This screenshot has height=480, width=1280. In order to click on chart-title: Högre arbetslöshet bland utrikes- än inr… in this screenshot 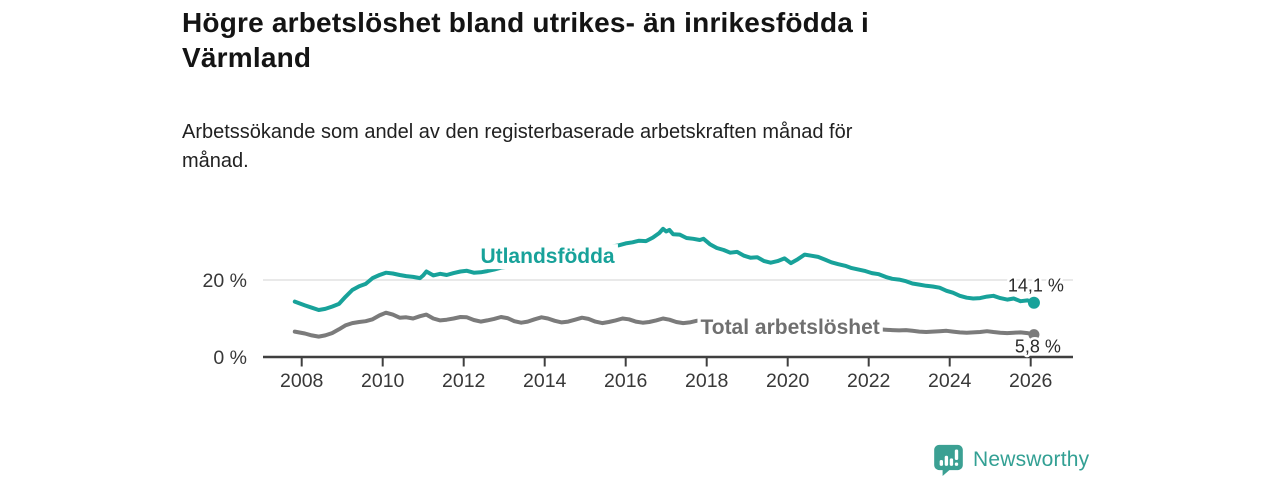, I will do `click(526, 40)`.